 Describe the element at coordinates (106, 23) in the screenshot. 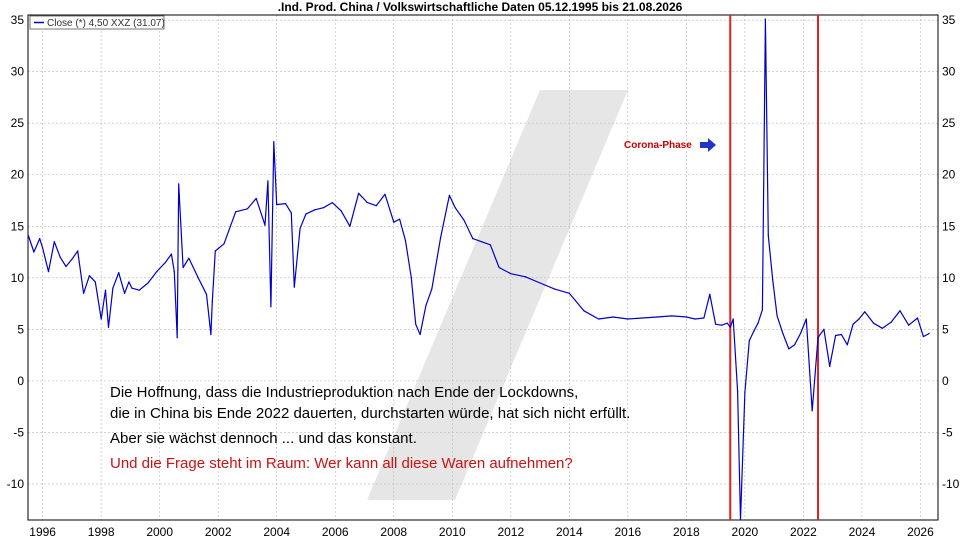

I see `legend-label: Close (*) 4,50 XXZ (31.07)` at that location.